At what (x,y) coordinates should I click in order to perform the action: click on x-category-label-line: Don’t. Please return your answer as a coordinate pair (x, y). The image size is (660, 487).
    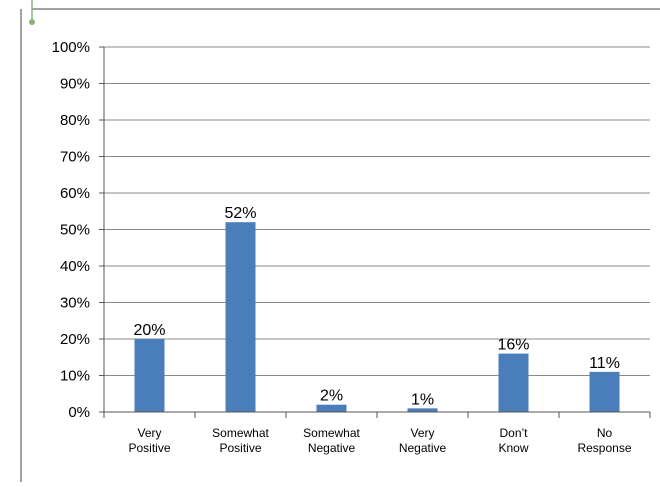
    Looking at the image, I should click on (513, 433).